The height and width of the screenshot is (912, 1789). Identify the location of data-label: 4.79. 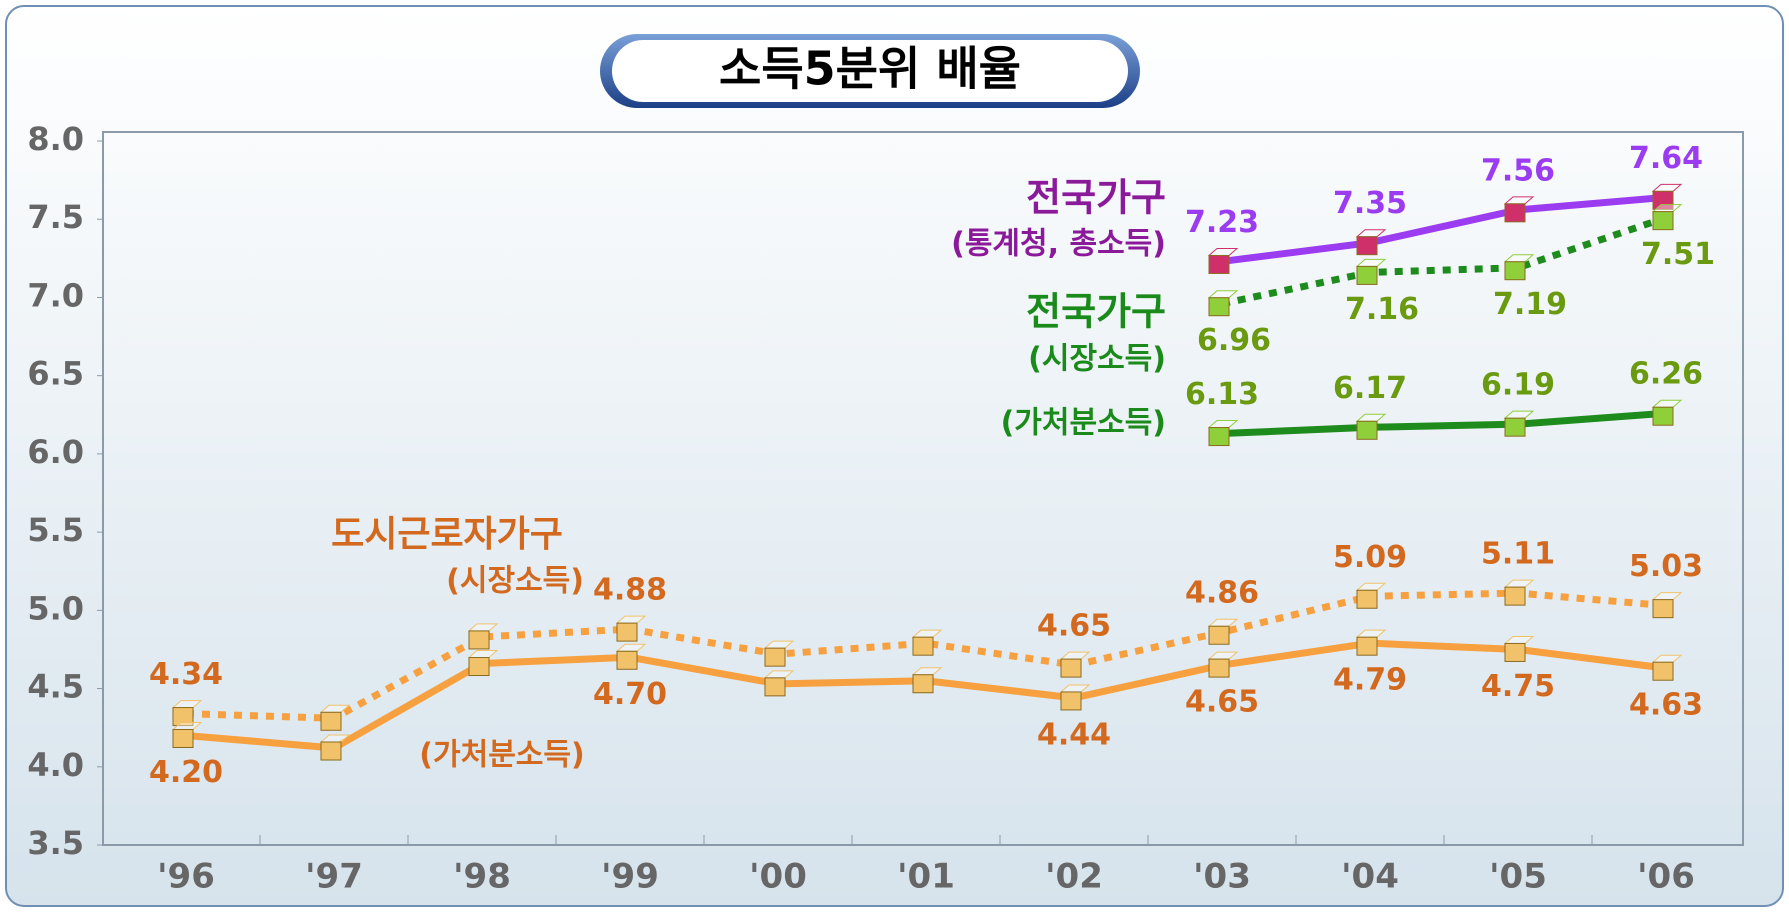
(1370, 680).